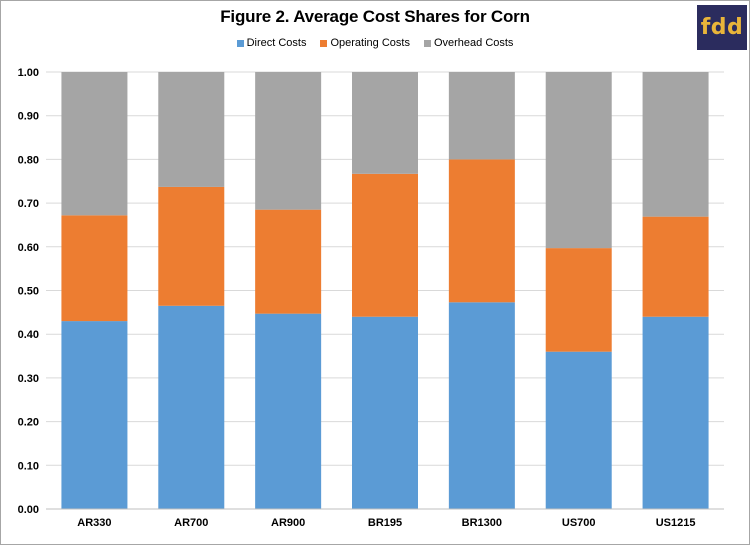 The height and width of the screenshot is (545, 750). What do you see at coordinates (28, 423) in the screenshot?
I see `y-tick-label-2: 0.20` at bounding box center [28, 423].